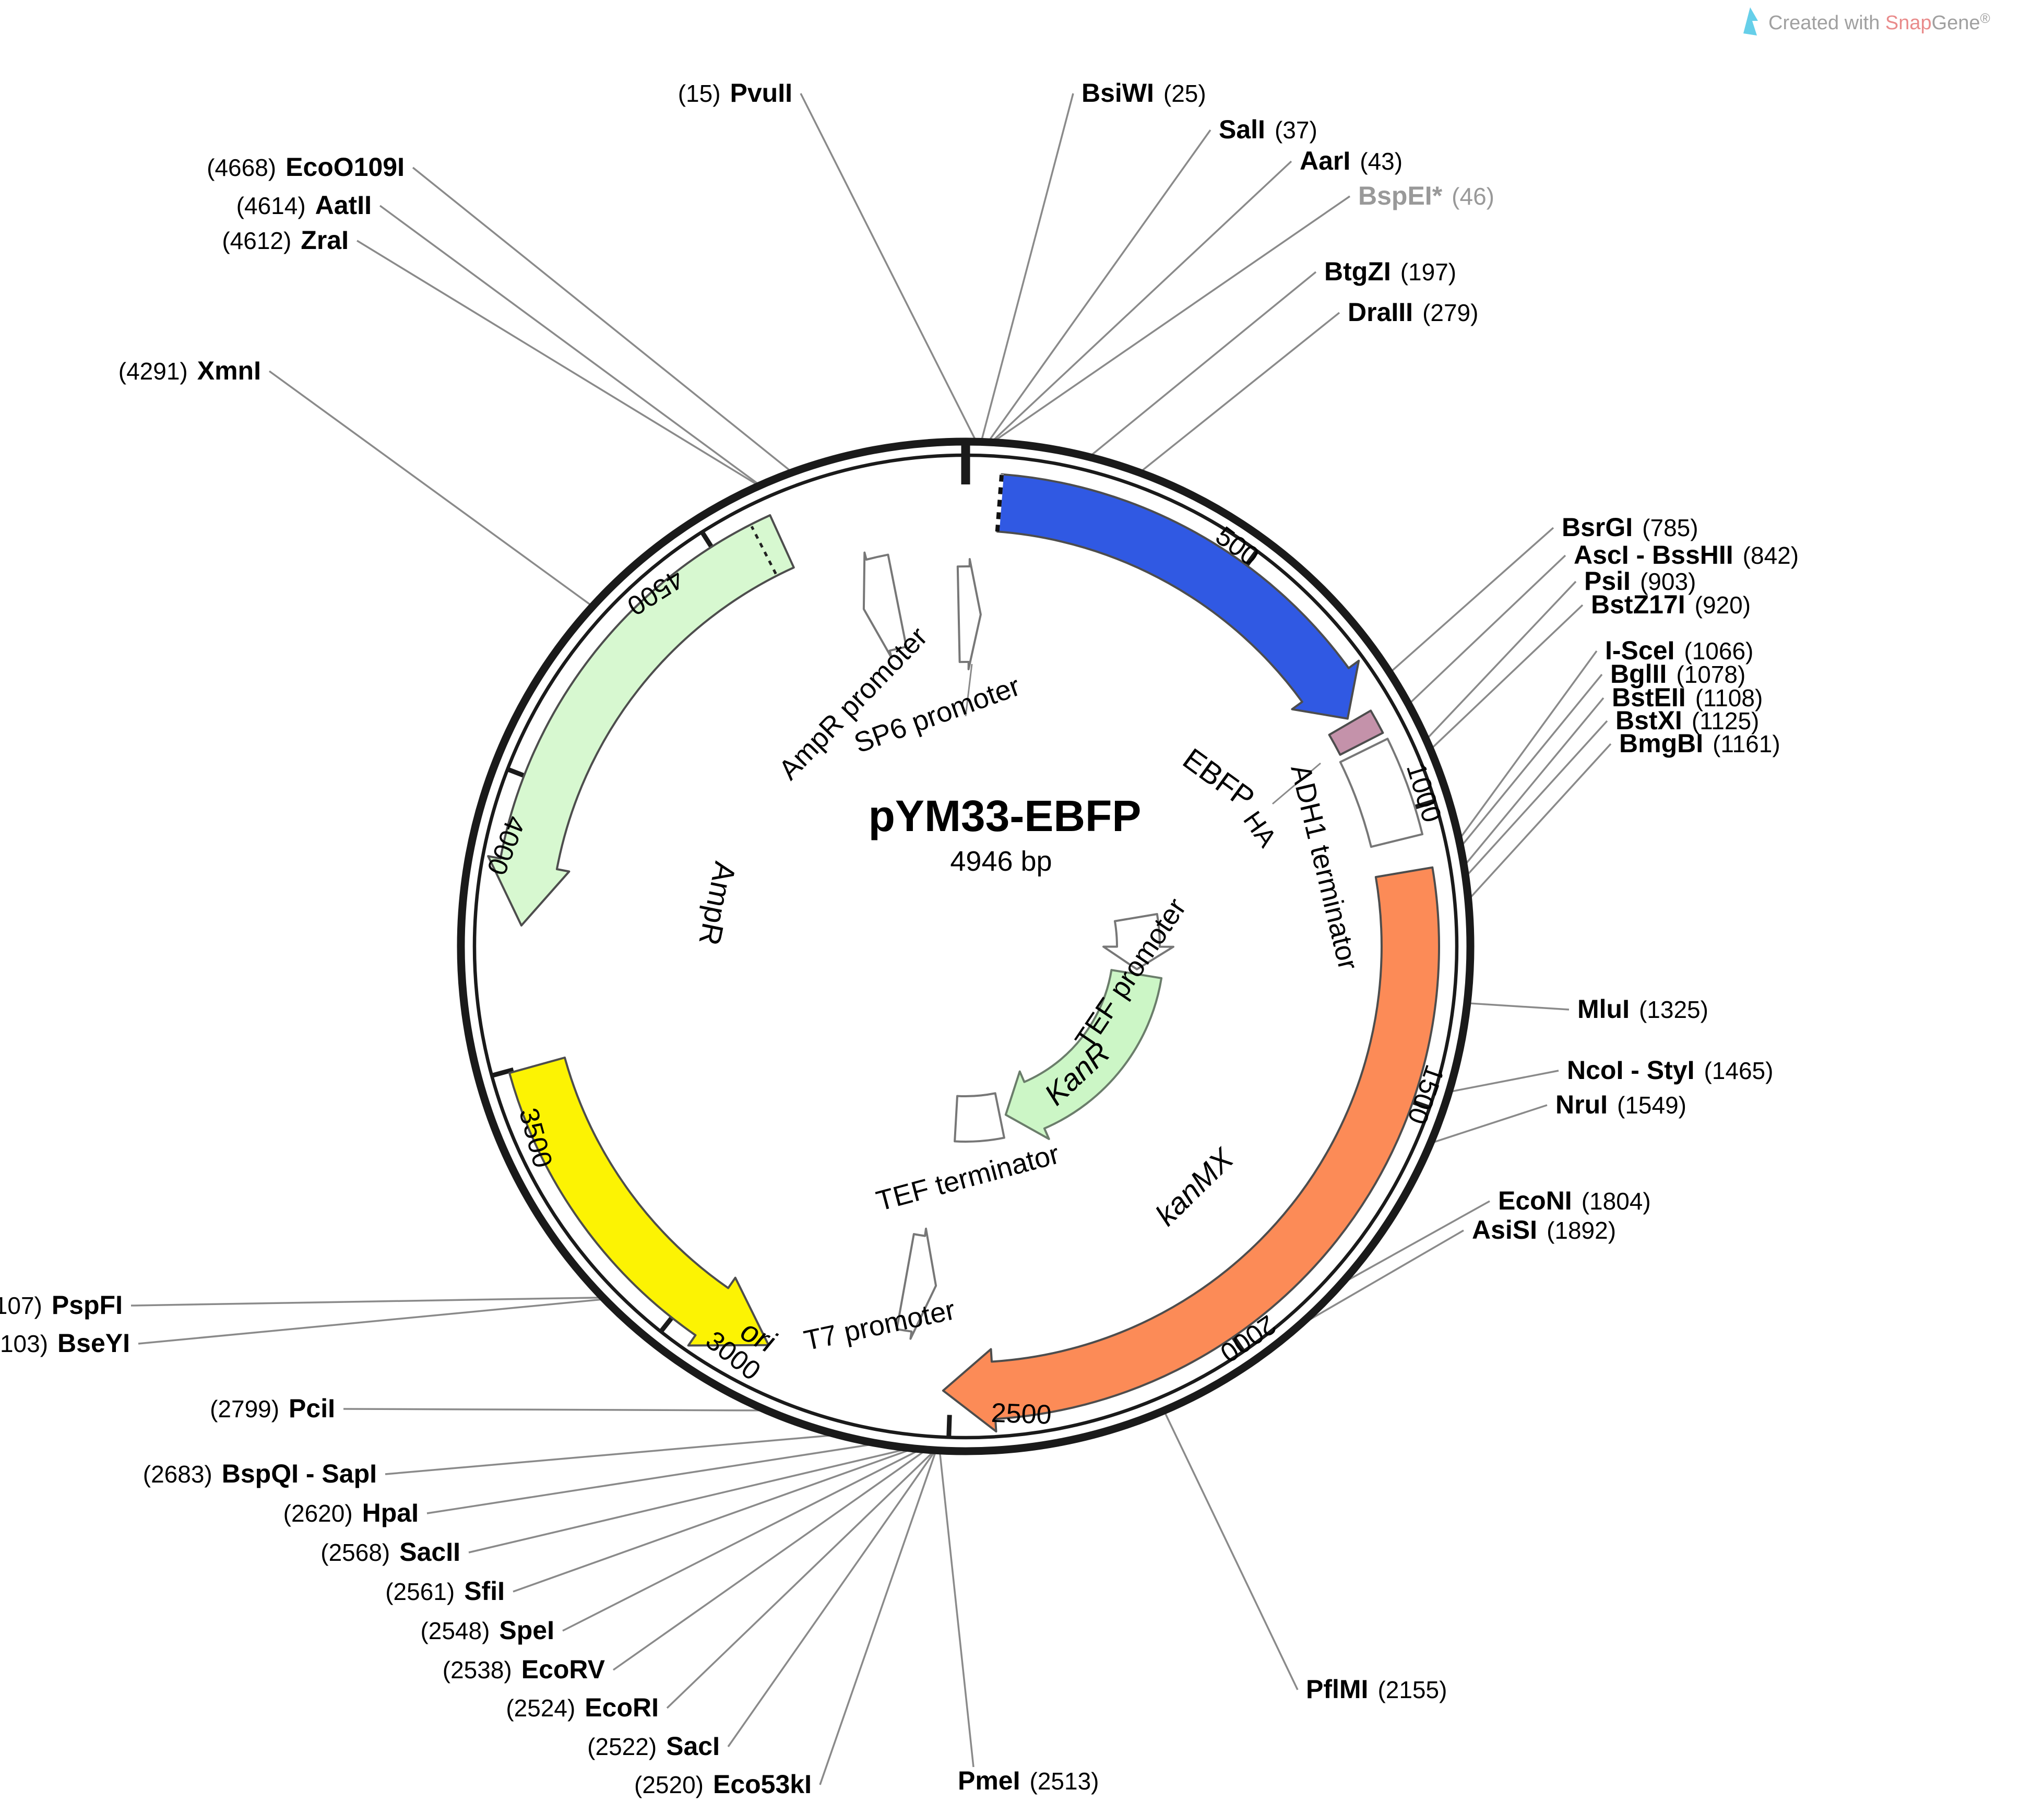  What do you see at coordinates (1726, 721) in the screenshot?
I see `enzyme-site: (1125)` at bounding box center [1726, 721].